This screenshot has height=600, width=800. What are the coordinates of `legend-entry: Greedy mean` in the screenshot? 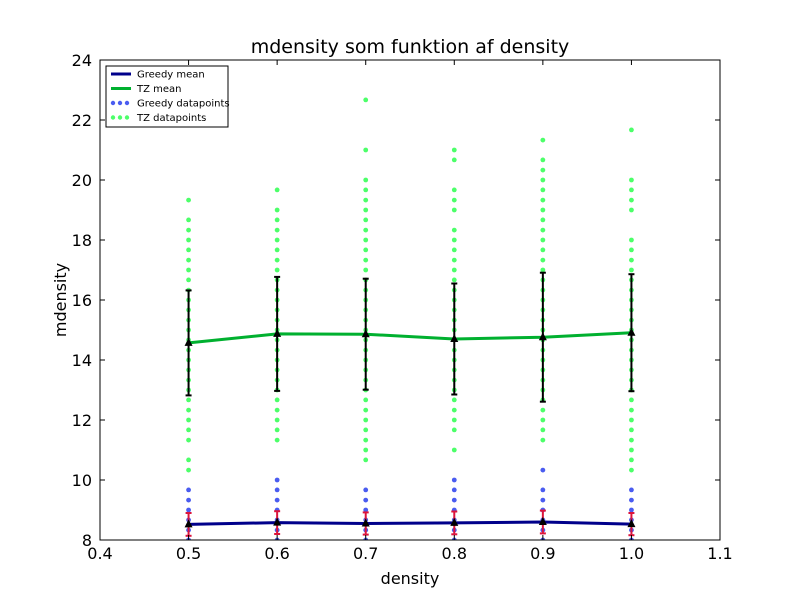 It's located at (158, 75).